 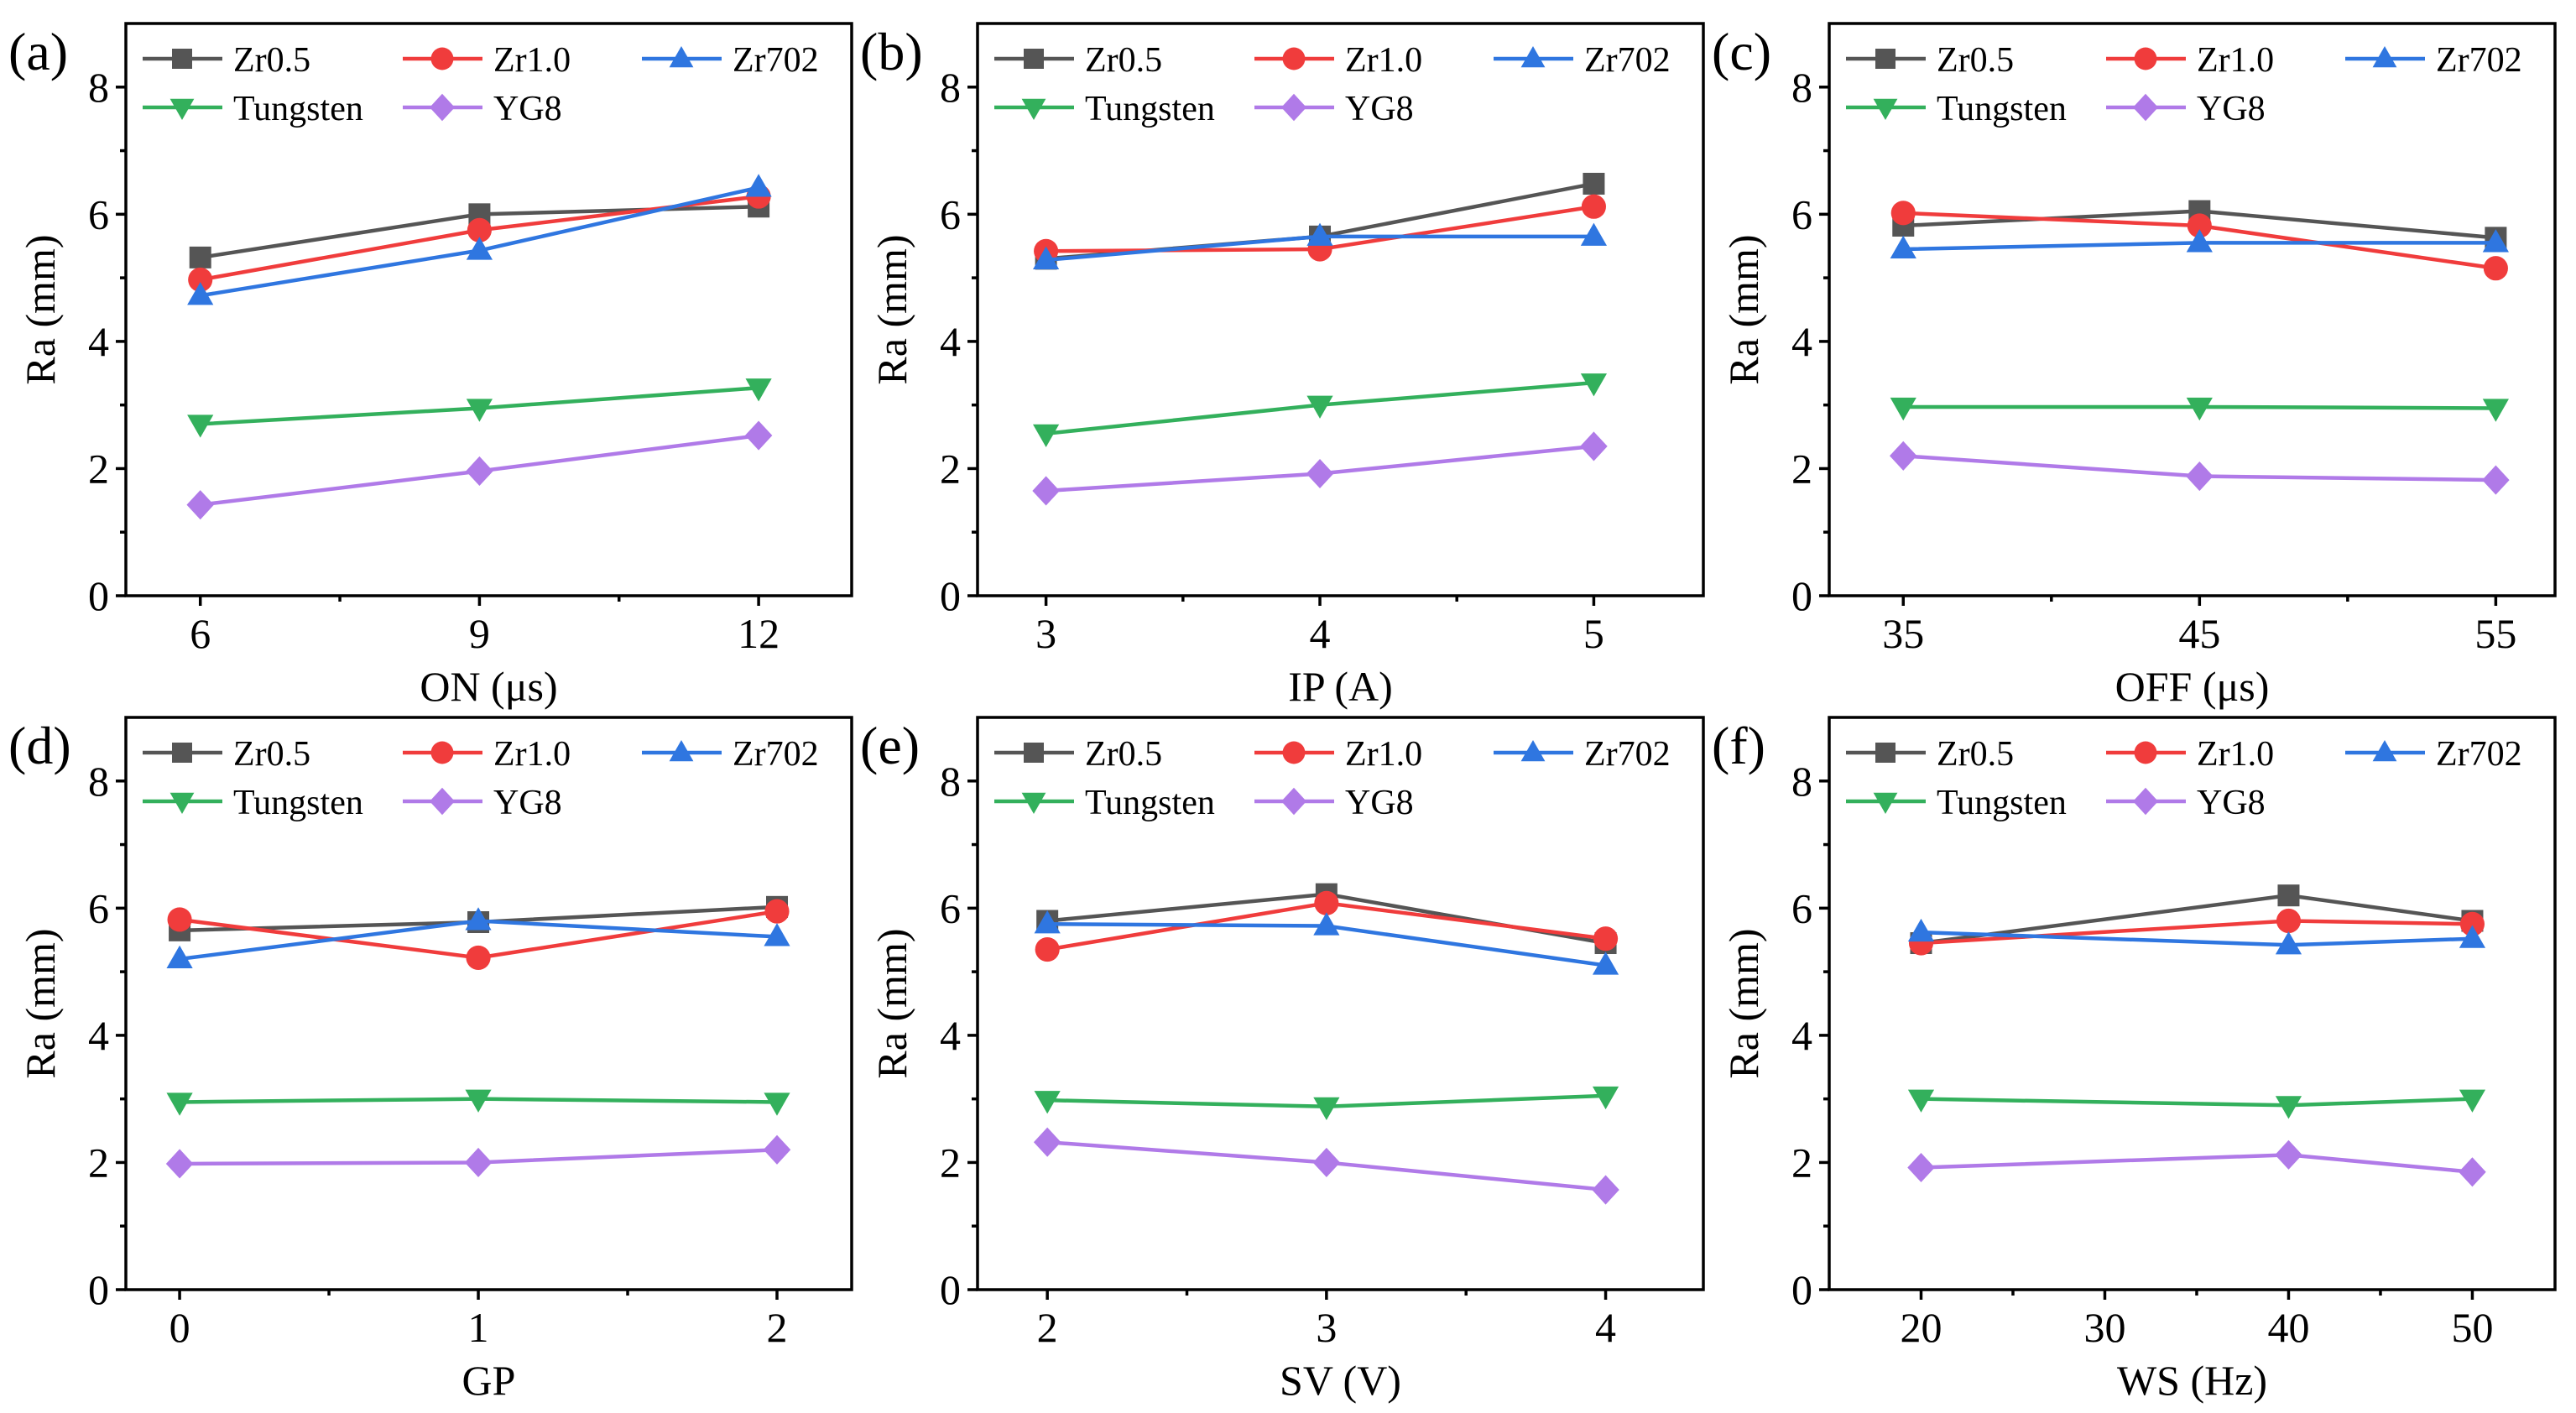 What do you see at coordinates (1594, 183) in the screenshot?
I see `data-point-zr0.5` at bounding box center [1594, 183].